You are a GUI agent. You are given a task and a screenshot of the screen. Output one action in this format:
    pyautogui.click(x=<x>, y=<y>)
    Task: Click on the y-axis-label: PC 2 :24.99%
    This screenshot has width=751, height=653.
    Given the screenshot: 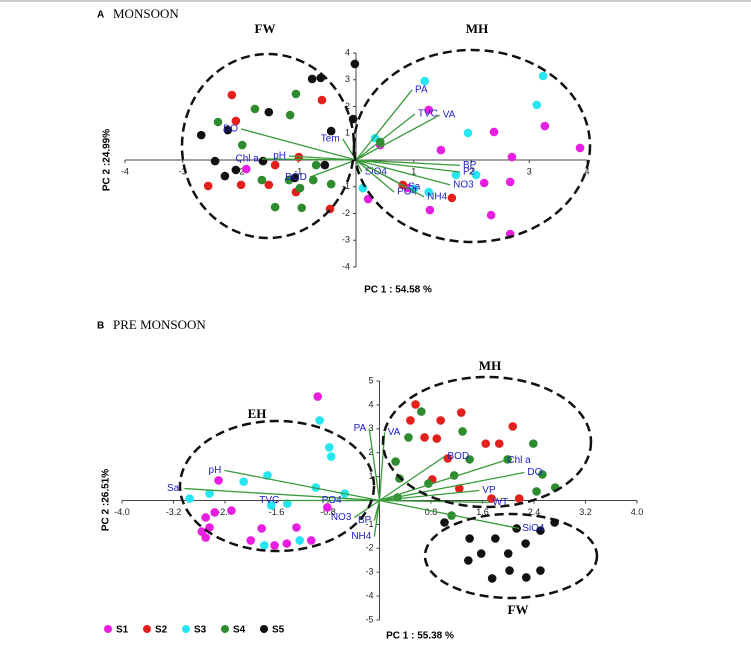 What is the action you would take?
    pyautogui.click(x=107, y=160)
    